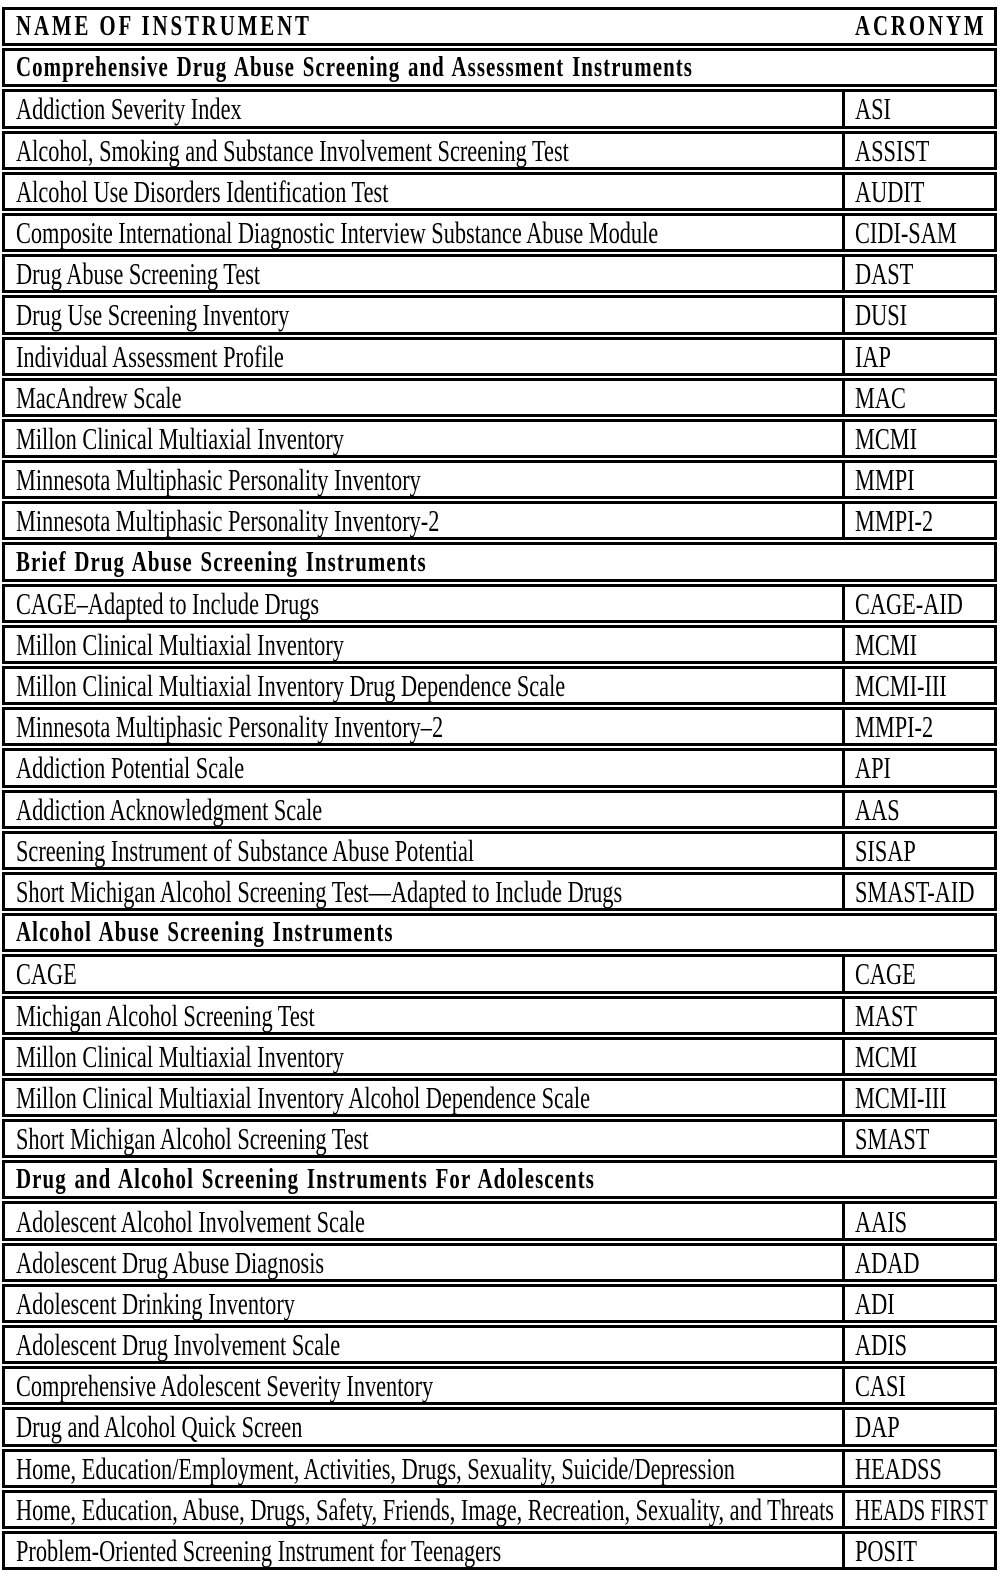  What do you see at coordinates (873, 109) in the screenshot?
I see `acronym-value: ASI` at bounding box center [873, 109].